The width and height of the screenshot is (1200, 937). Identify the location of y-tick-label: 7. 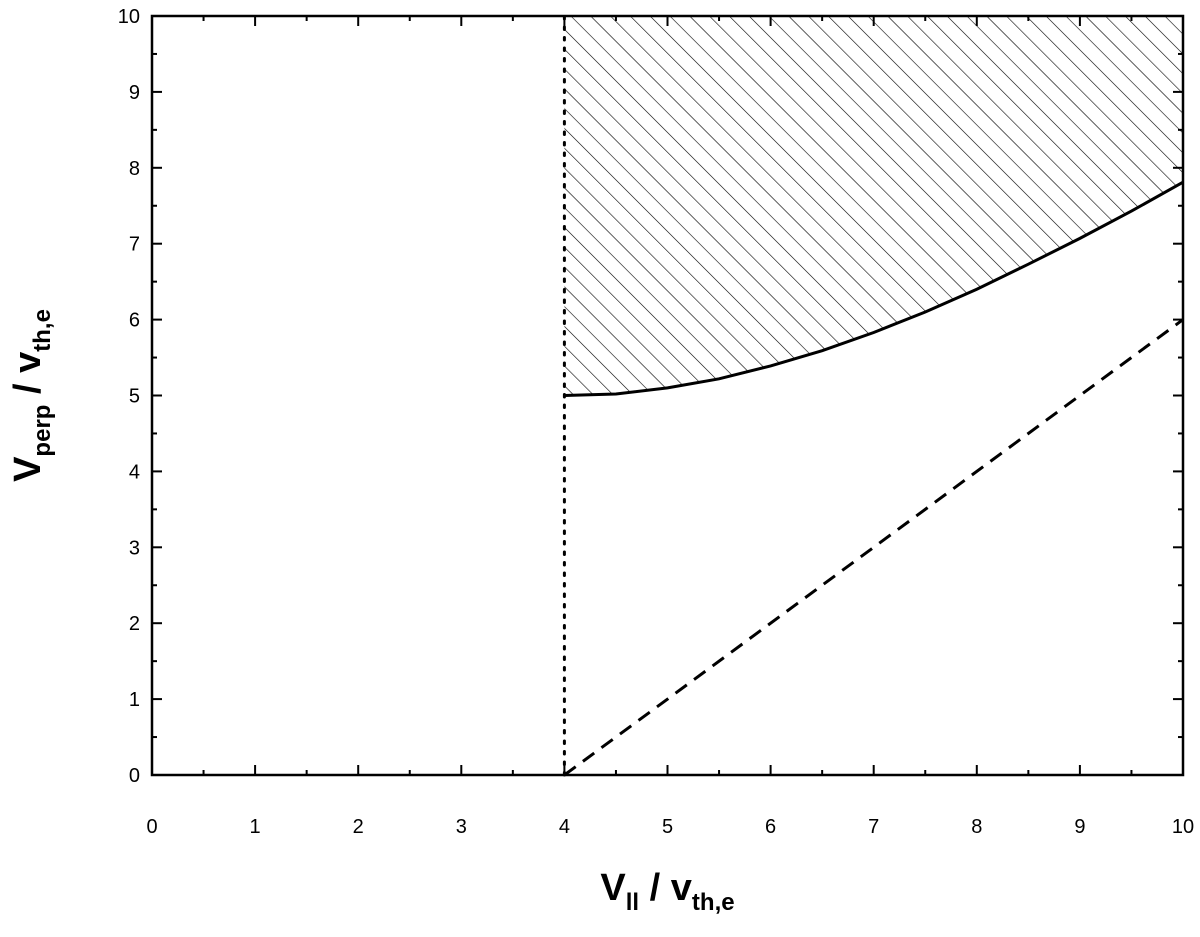
(134, 245).